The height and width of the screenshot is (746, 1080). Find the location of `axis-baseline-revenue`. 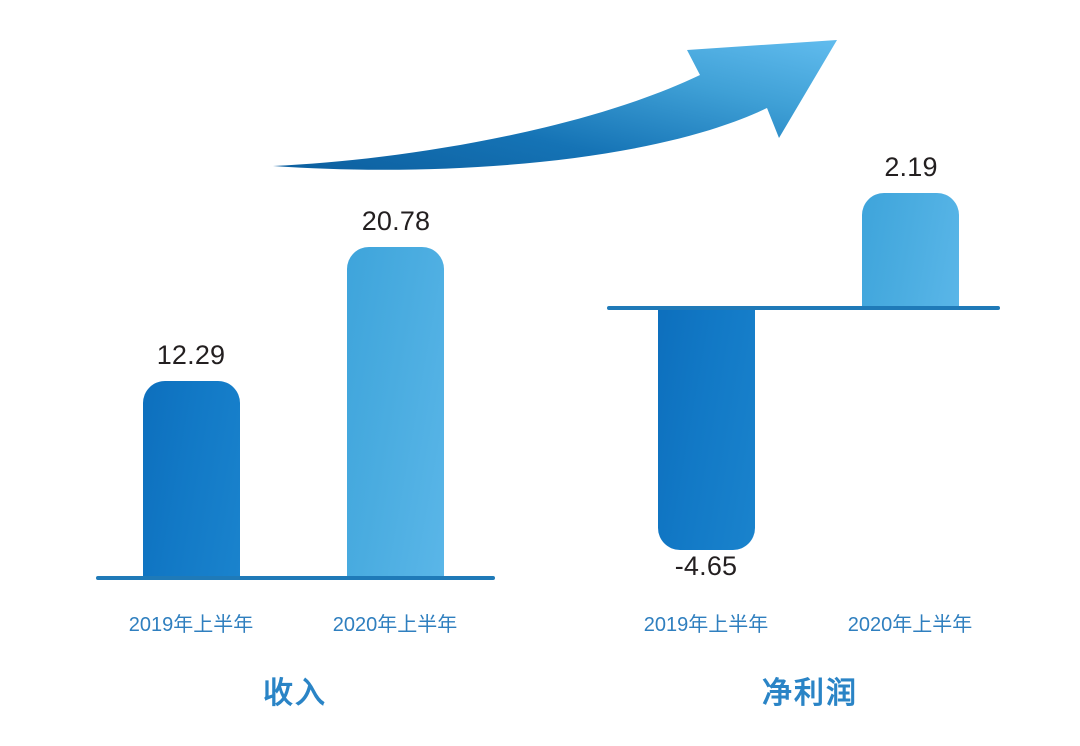

axis-baseline-revenue is located at coordinates (295, 578).